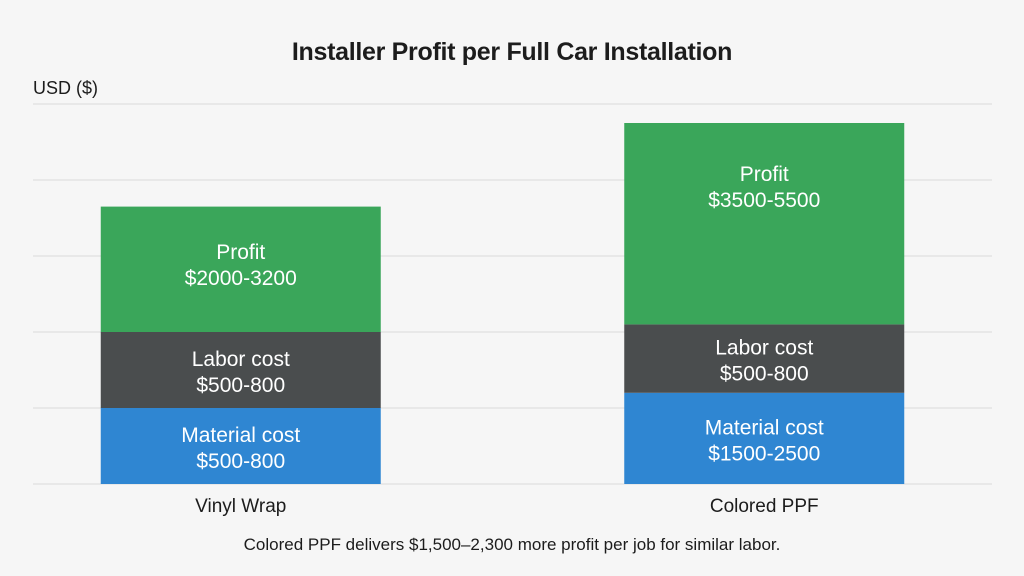 The width and height of the screenshot is (1024, 576). I want to click on category-label: Vinyl Wrap, so click(240, 506).